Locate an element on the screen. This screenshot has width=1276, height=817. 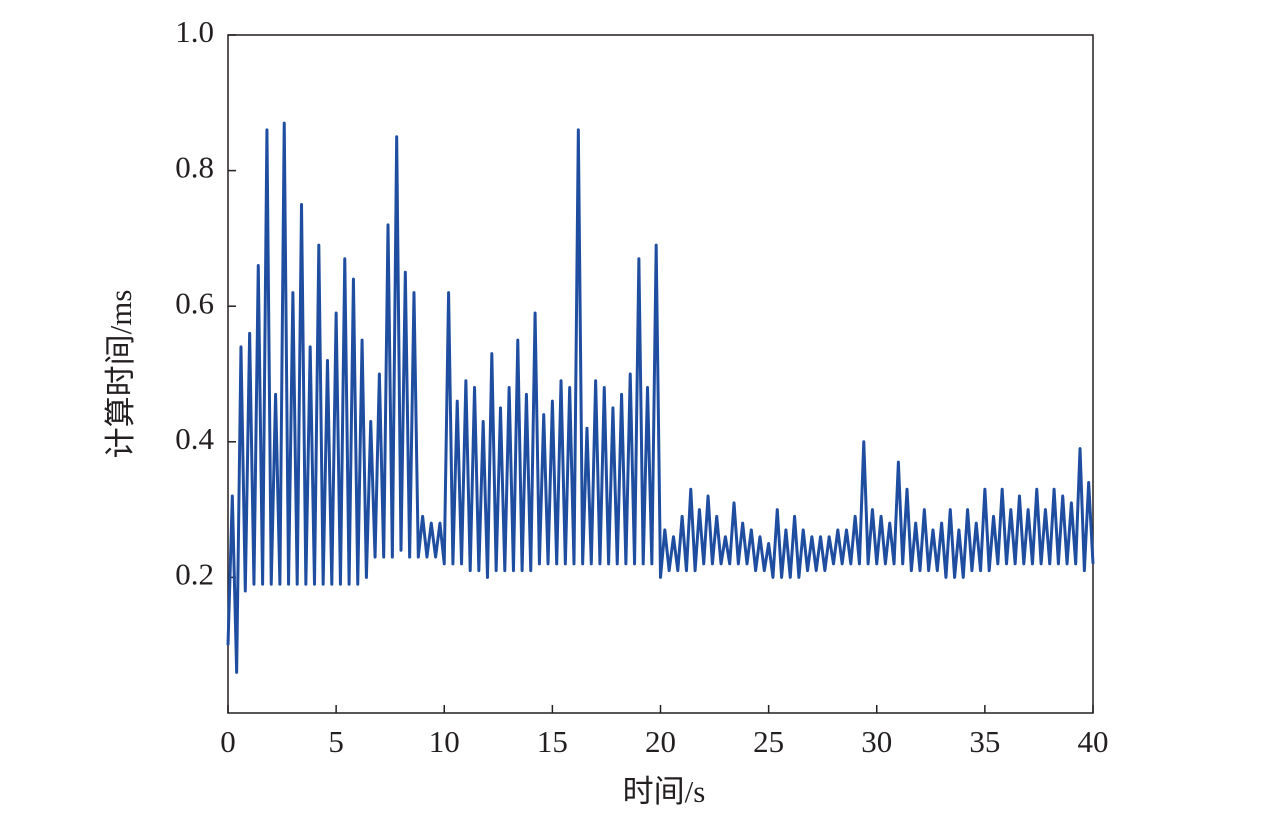
x-tick-label: 15 is located at coordinates (552, 741).